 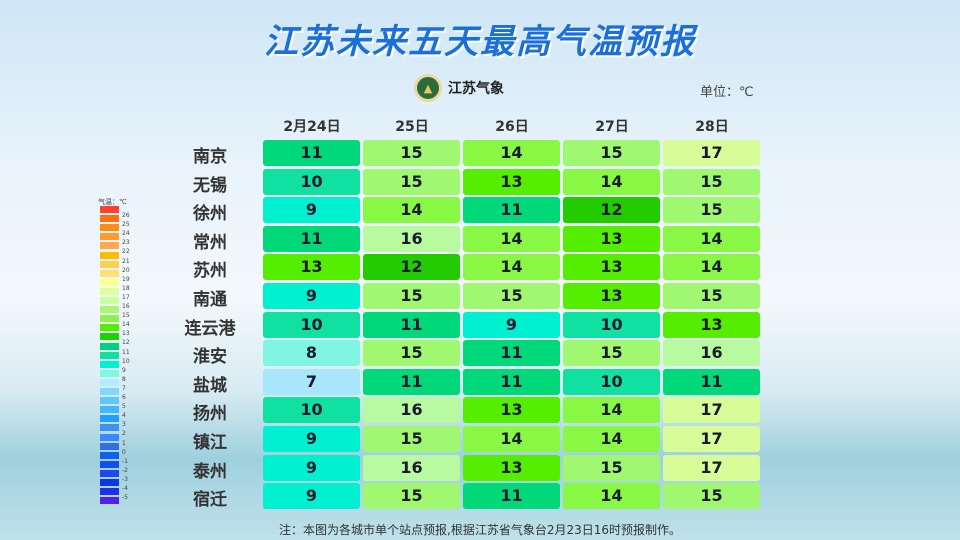 What do you see at coordinates (124, 370) in the screenshot?
I see `legend-label: 9` at bounding box center [124, 370].